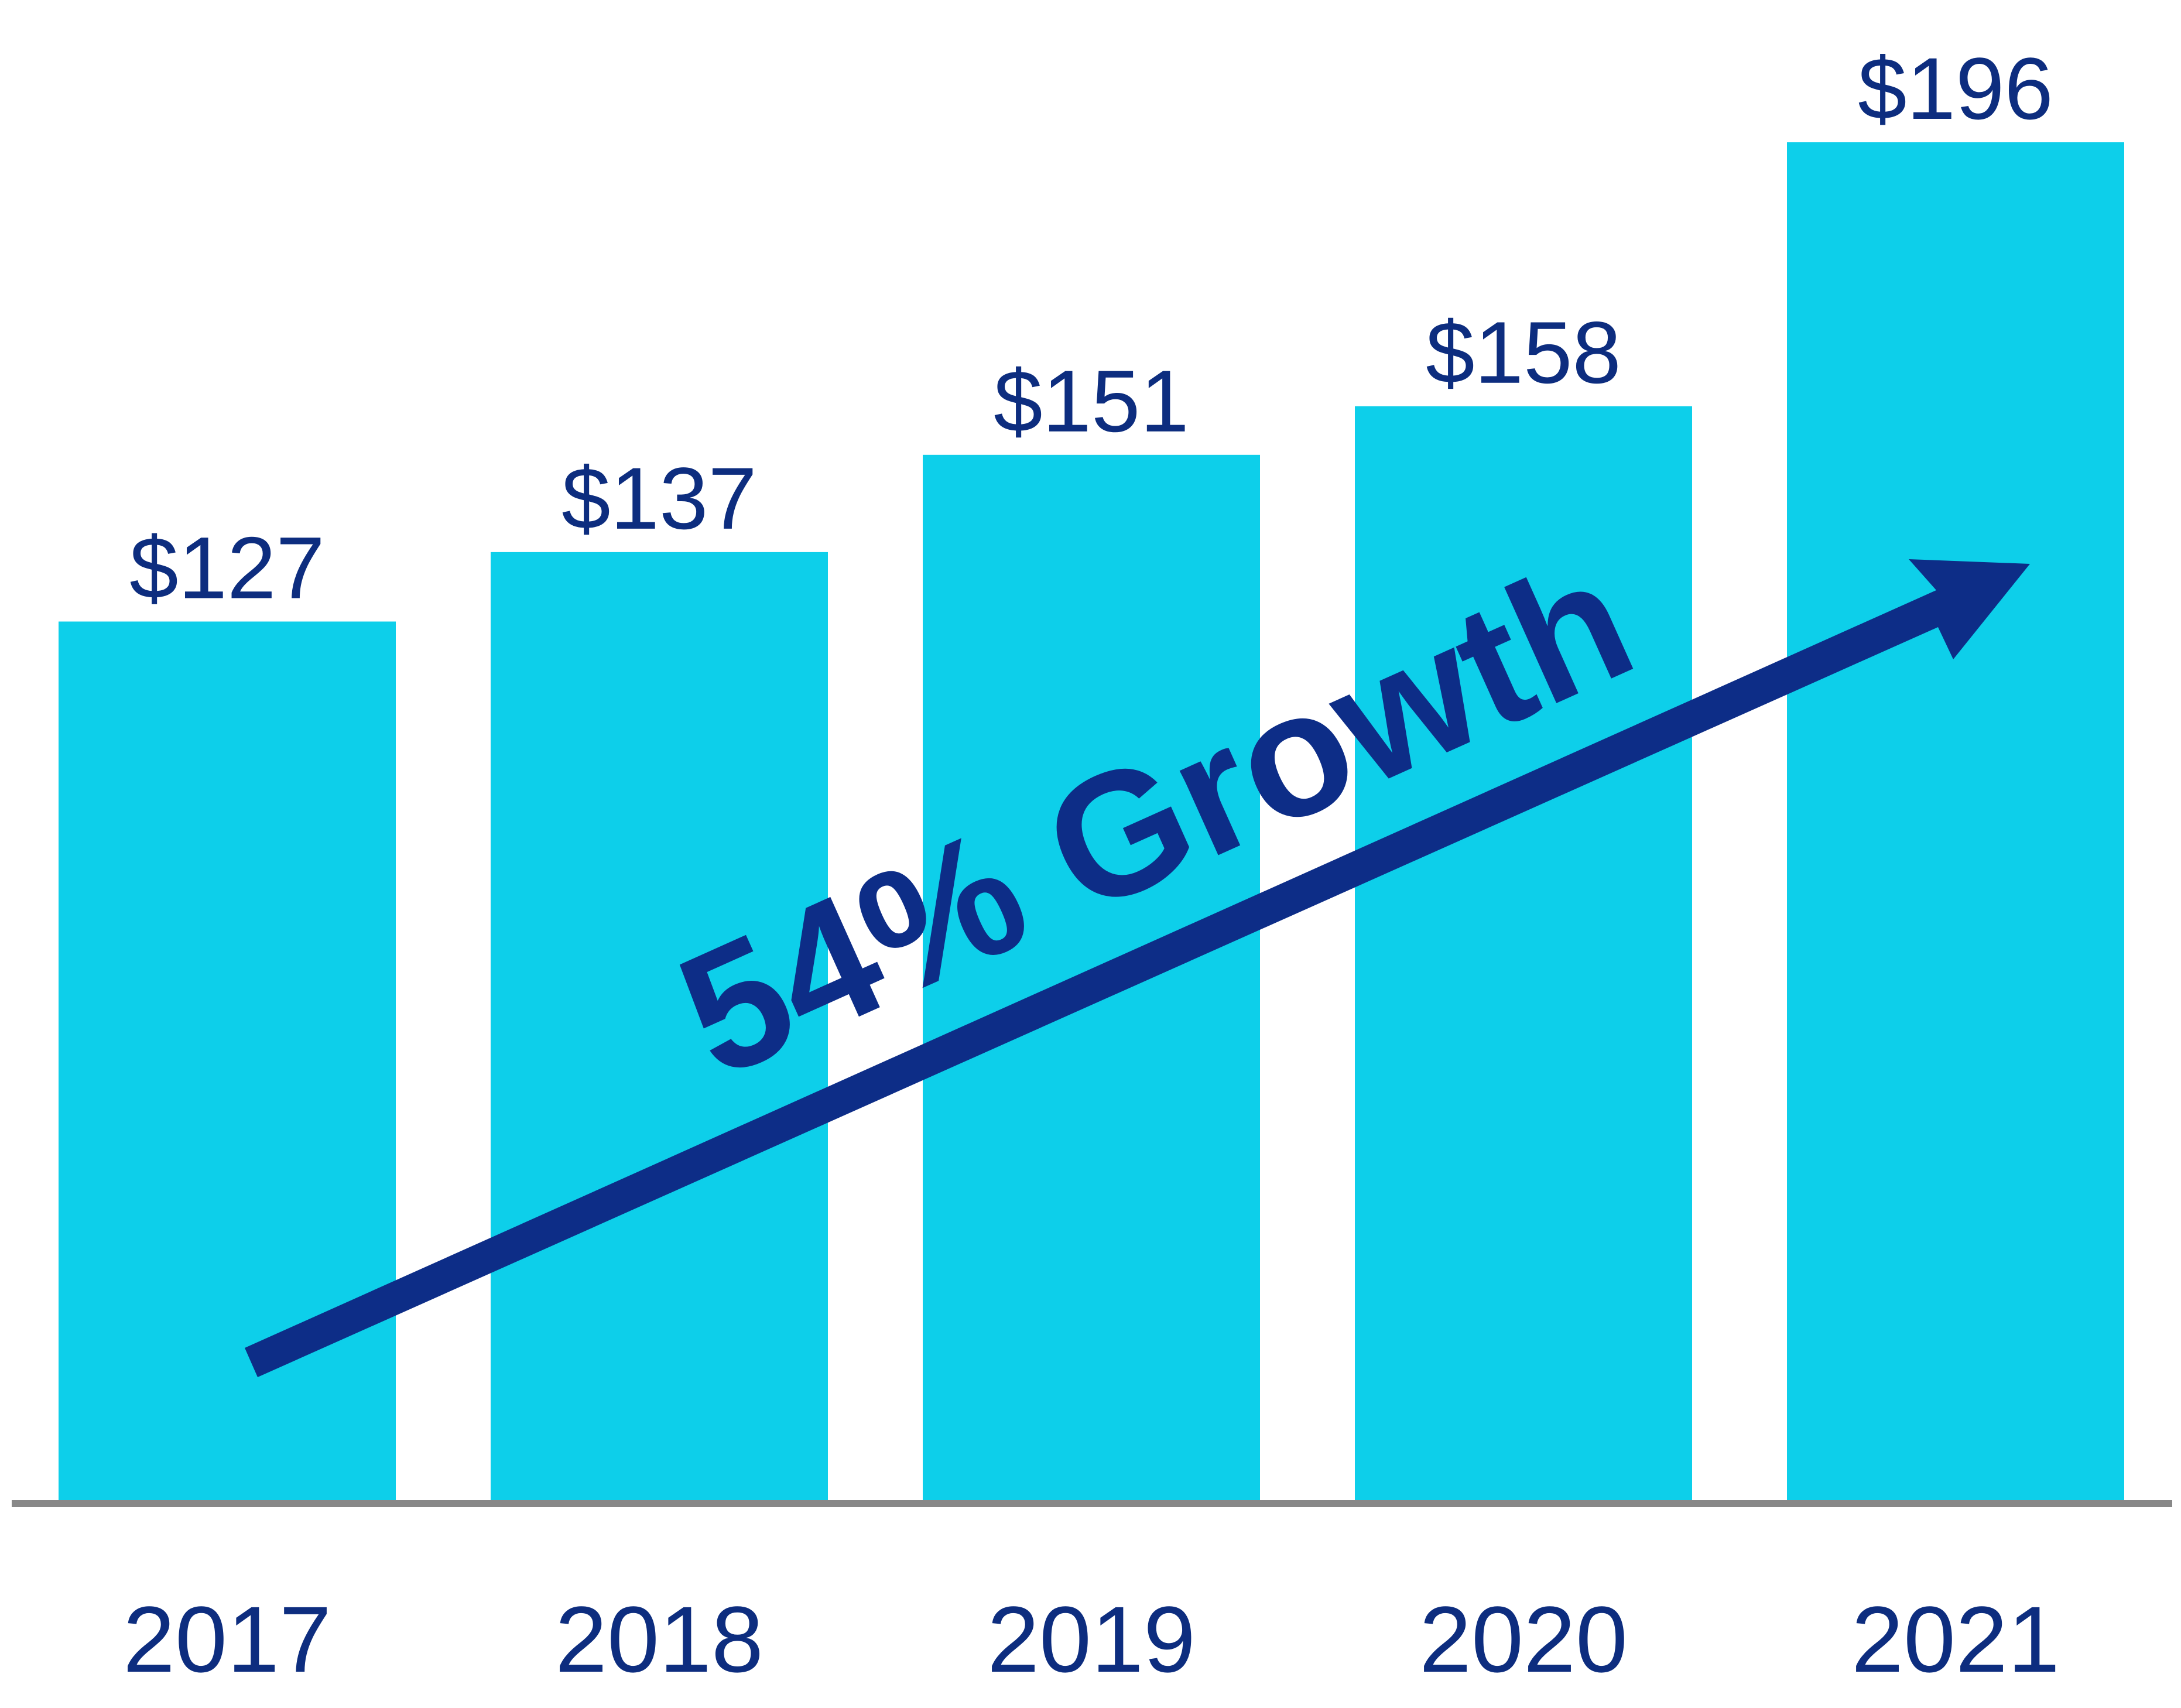 The height and width of the screenshot is (1708, 2181). I want to click on x-tick-label-2021: 2021, so click(1955, 1639).